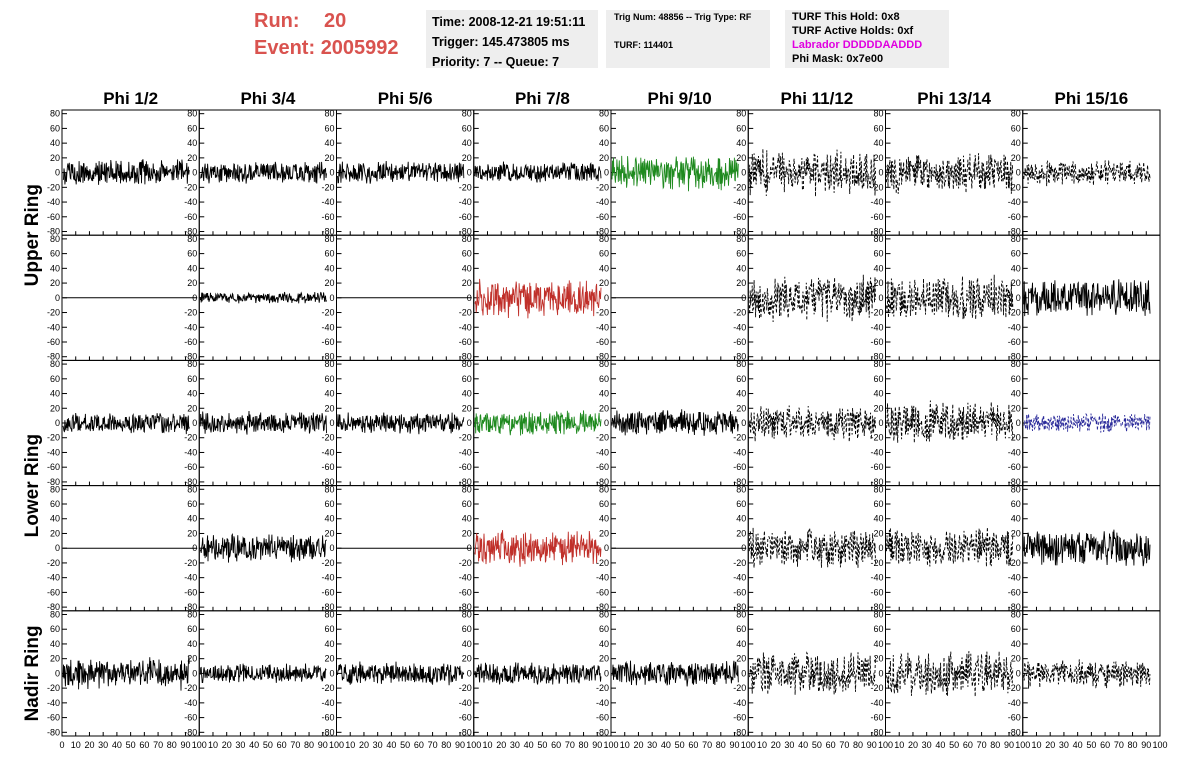 The image size is (1196, 772). What do you see at coordinates (1092, 98) in the screenshot?
I see `column-title: Phi 15/16` at bounding box center [1092, 98].